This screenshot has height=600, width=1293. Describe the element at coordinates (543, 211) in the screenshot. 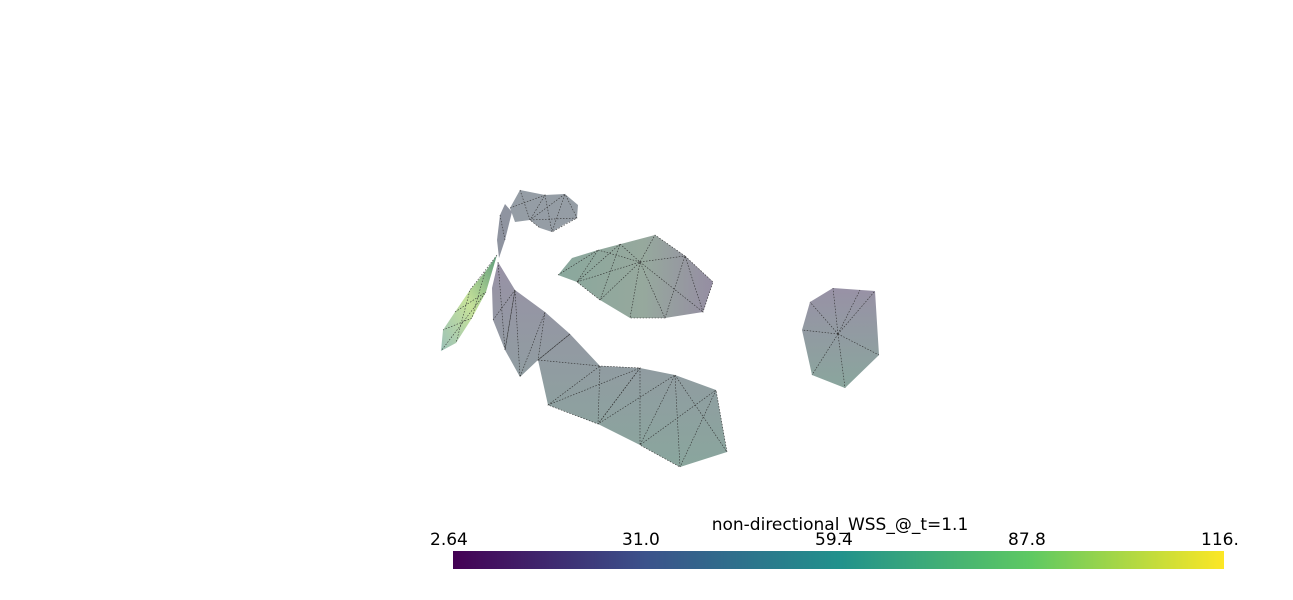

I see `mesh-patch-top` at that location.